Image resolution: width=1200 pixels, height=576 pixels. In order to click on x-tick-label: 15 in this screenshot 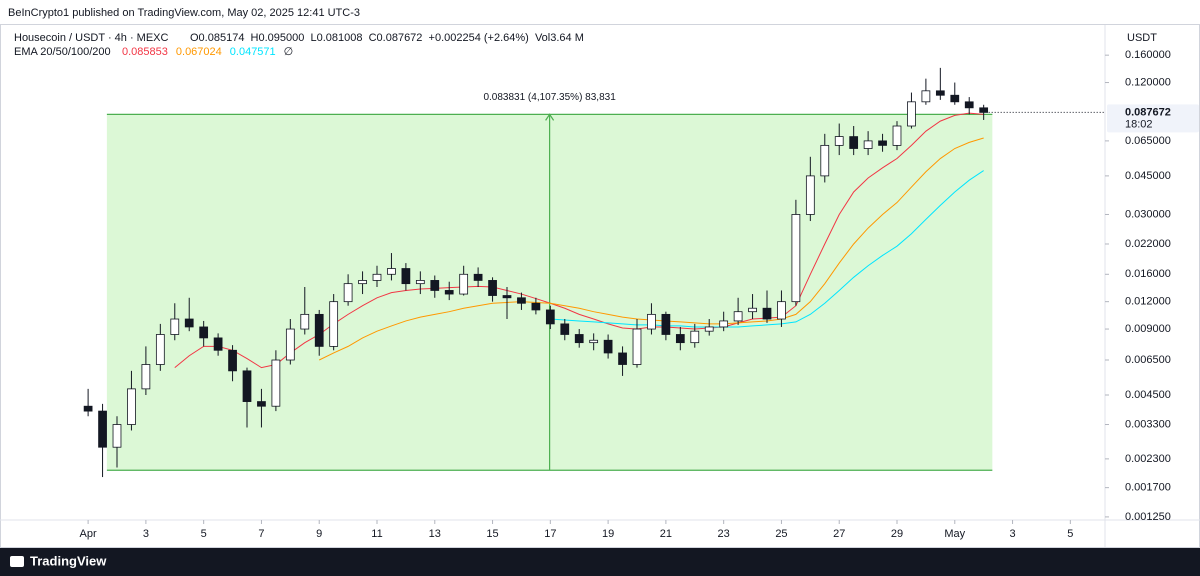, I will do `click(492, 534)`.